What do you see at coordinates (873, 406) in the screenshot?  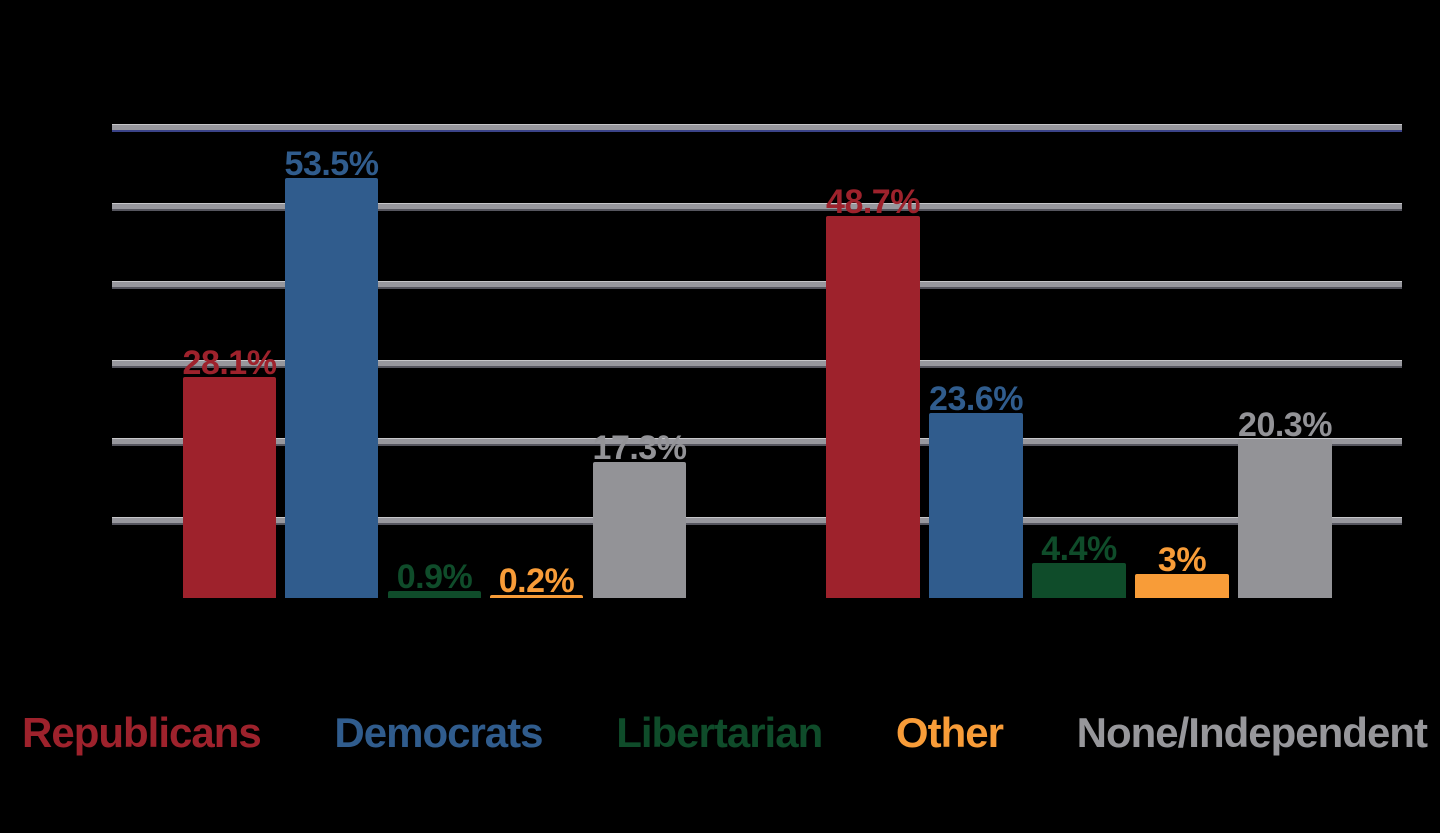 I see `bar-republicans-group2` at bounding box center [873, 406].